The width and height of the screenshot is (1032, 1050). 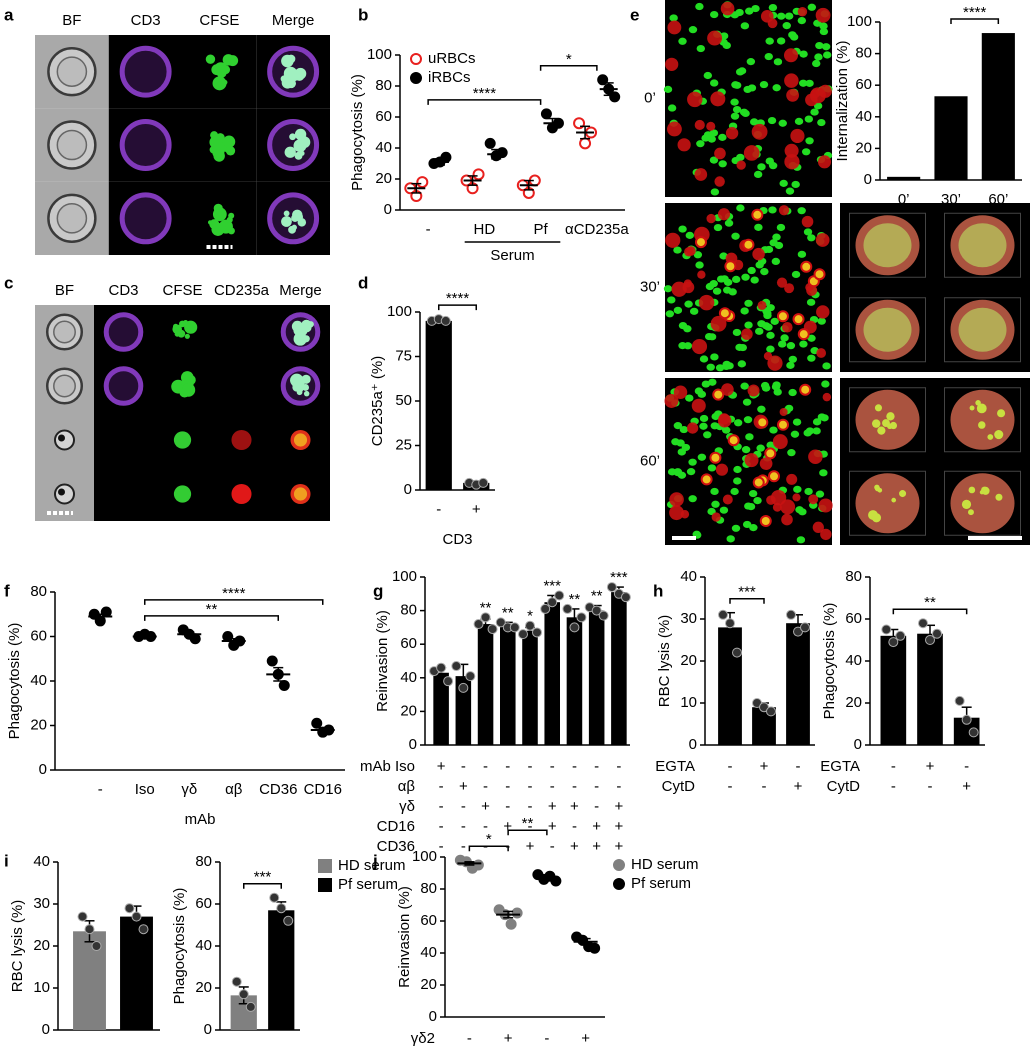 I want to click on column-label: CFSE, so click(x=219, y=20).